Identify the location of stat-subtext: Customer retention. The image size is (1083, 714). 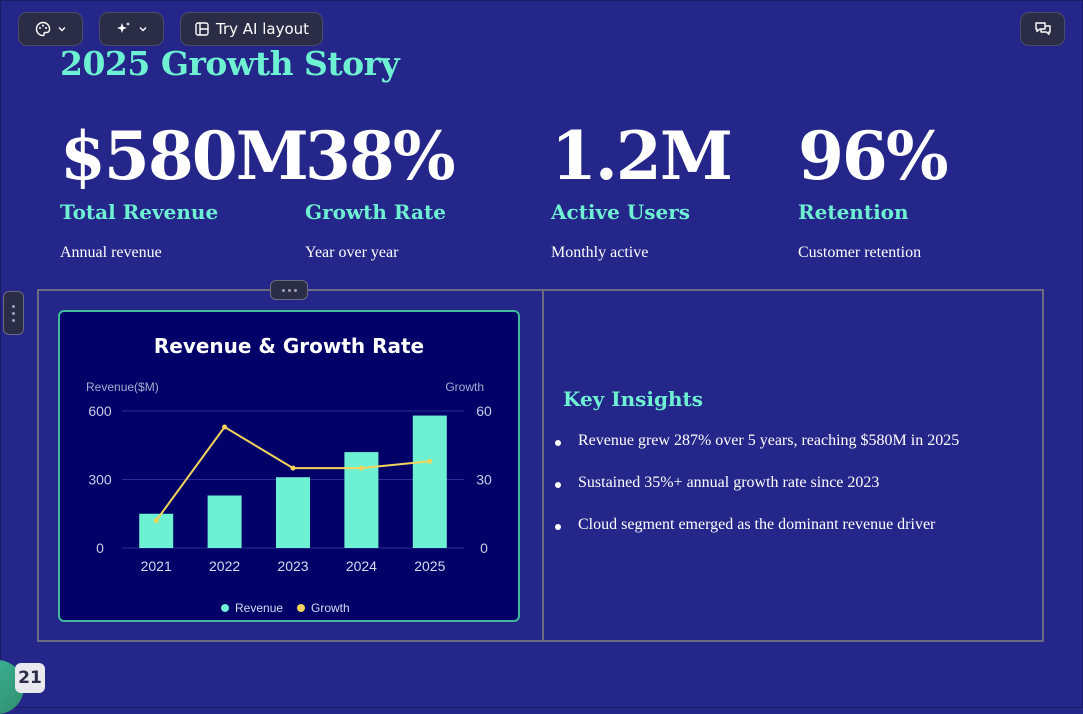
(860, 252).